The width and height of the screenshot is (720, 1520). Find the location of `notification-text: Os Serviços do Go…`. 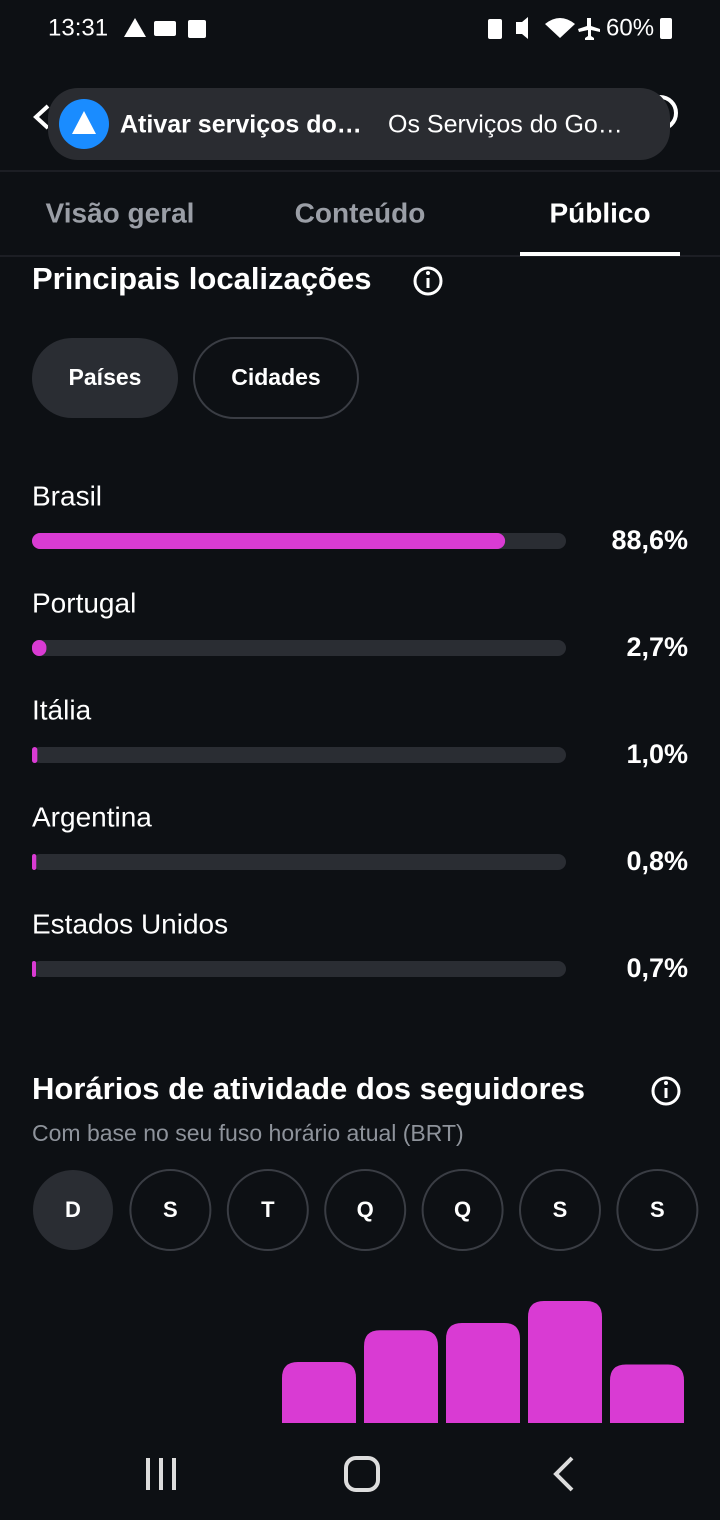

notification-text: Os Serviços do Go… is located at coordinates (505, 125).